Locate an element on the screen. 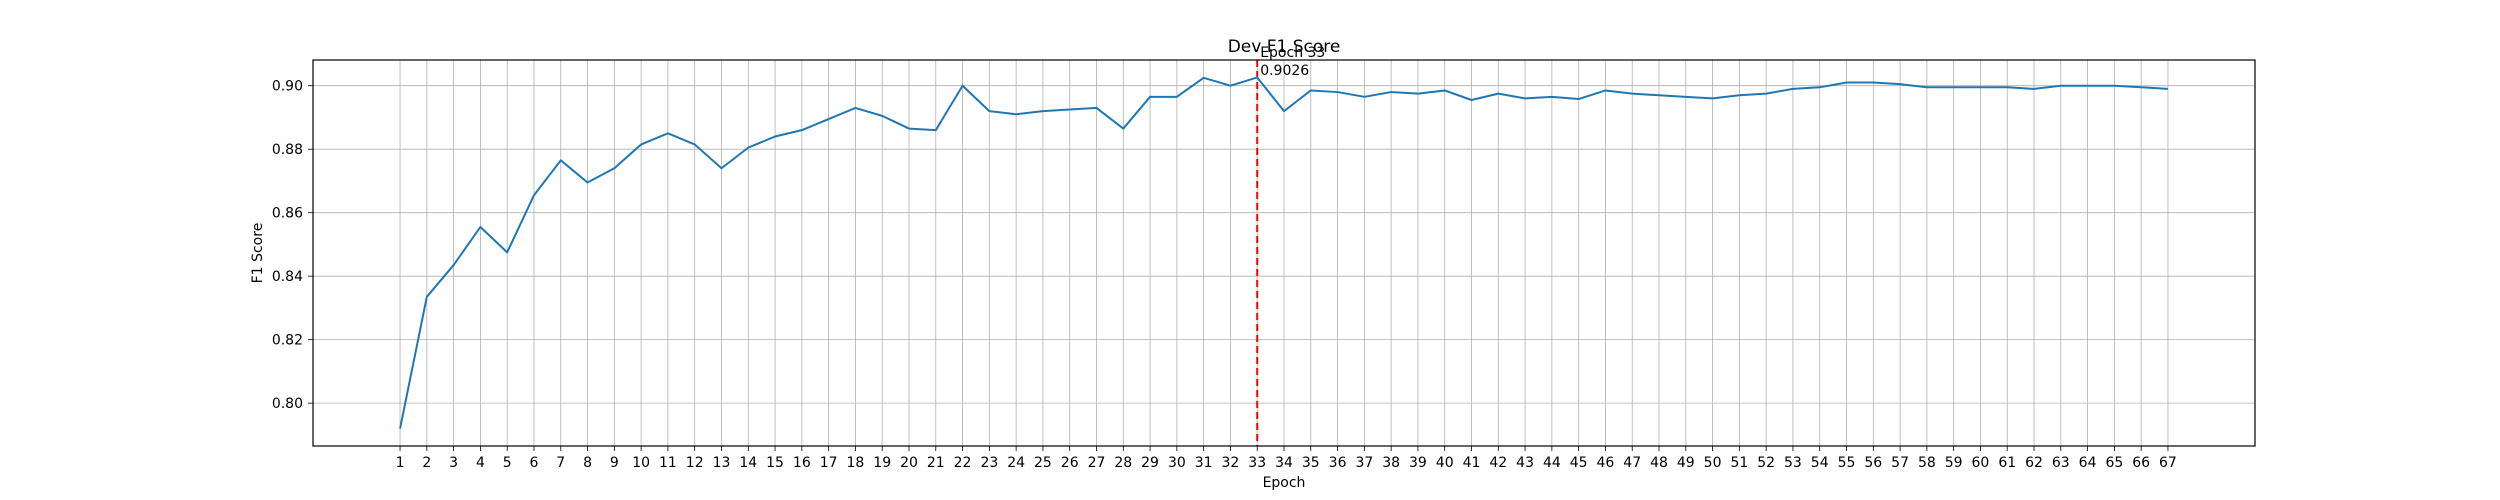 This screenshot has height=500, width=2500. x-tick-label: 15 is located at coordinates (775, 463).